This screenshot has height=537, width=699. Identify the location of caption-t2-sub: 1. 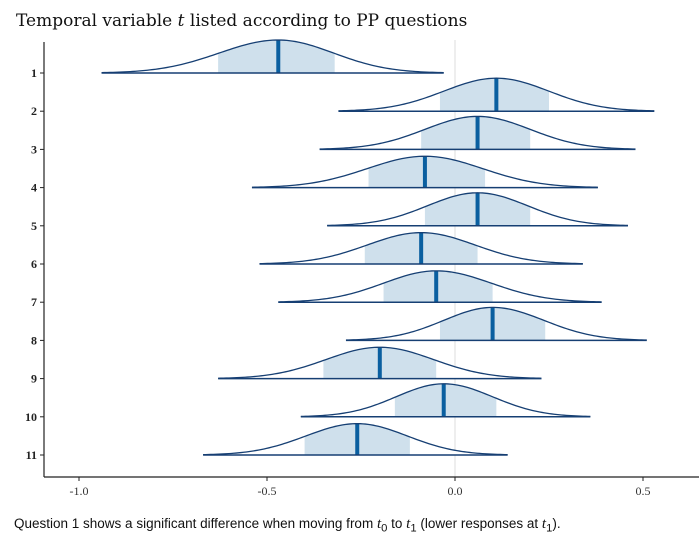
(549, 528).